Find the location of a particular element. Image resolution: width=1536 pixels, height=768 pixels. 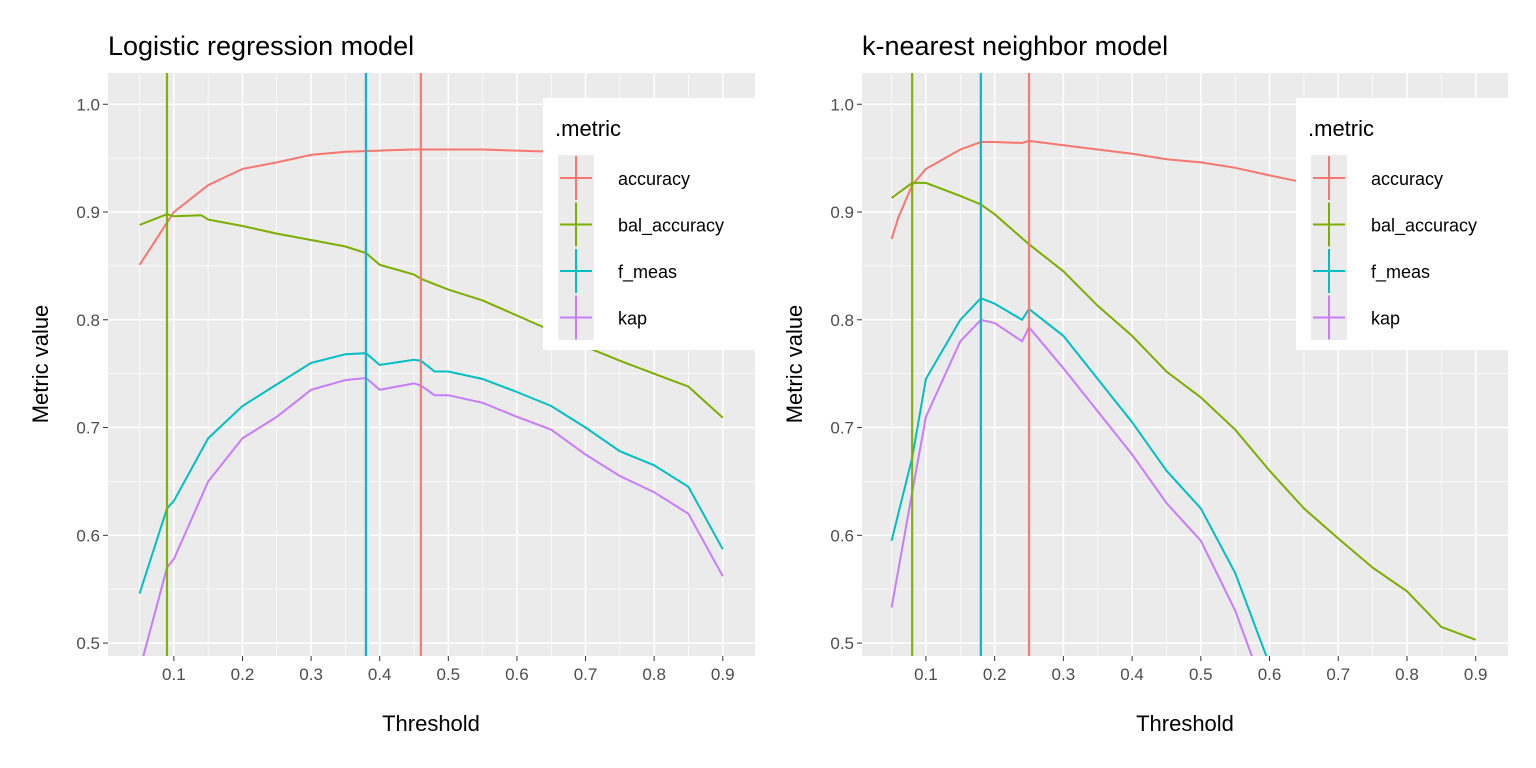

series-line-f_meas is located at coordinates (431, 473).